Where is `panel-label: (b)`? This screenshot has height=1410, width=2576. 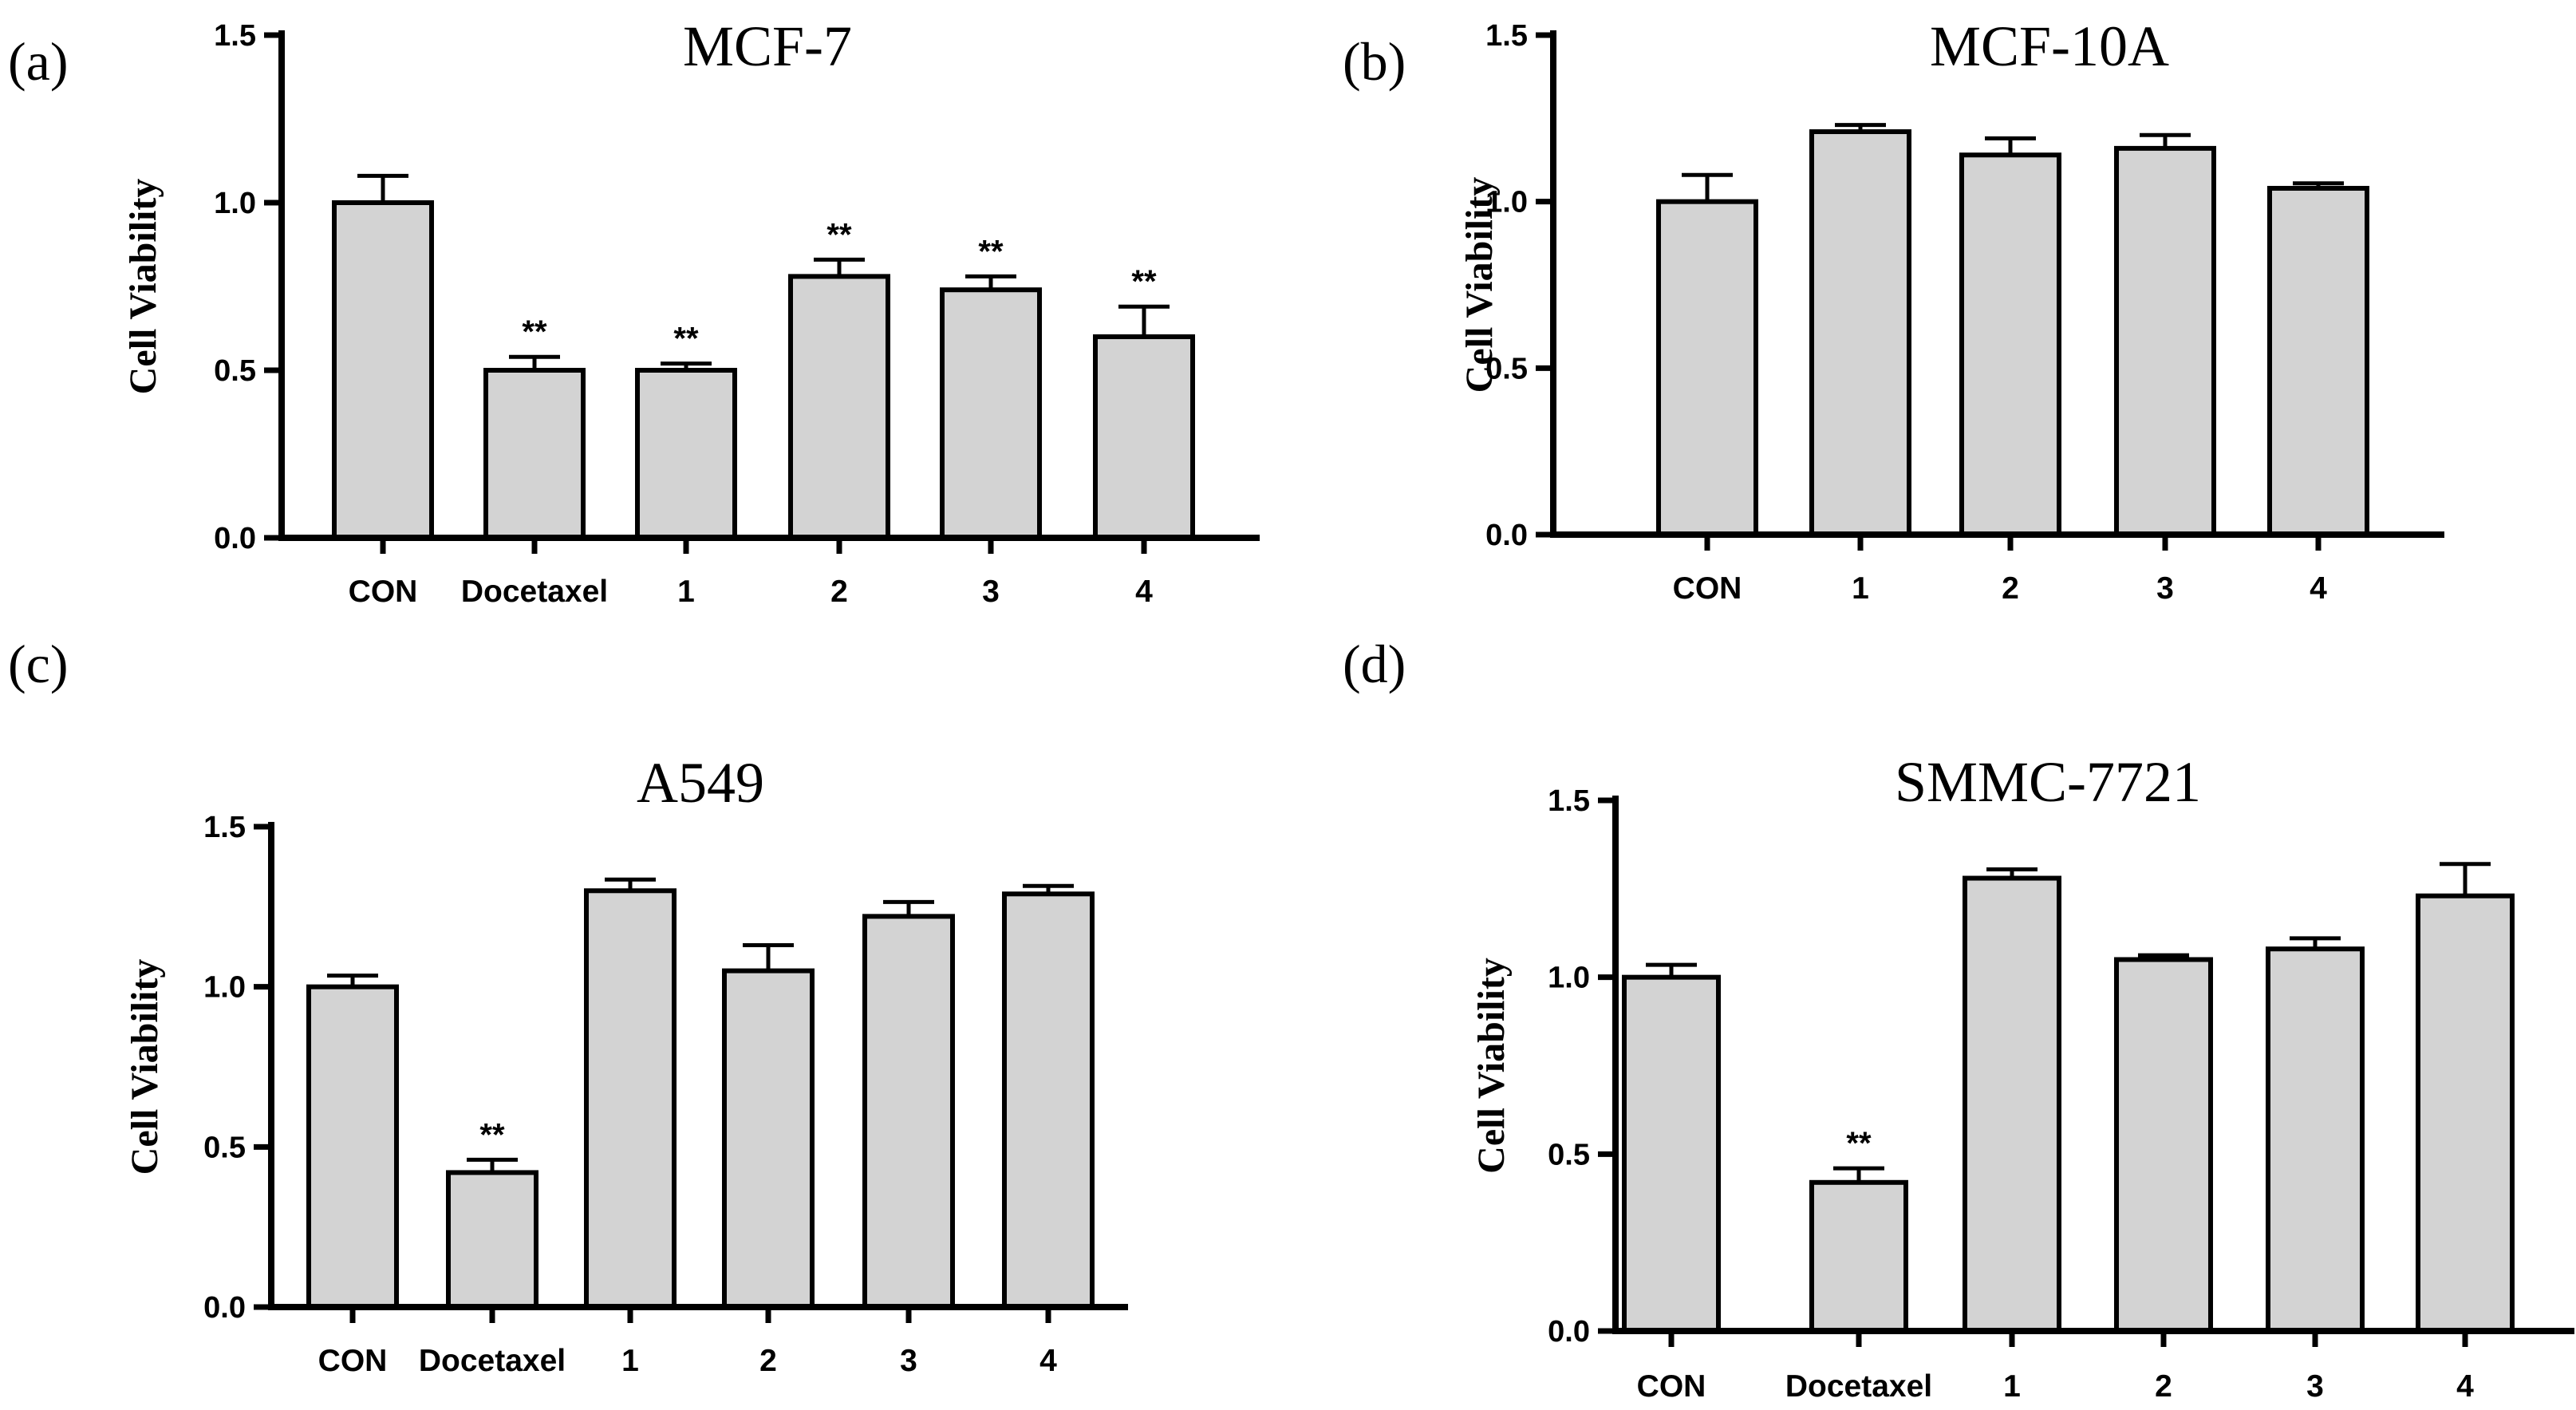 panel-label: (b) is located at coordinates (1374, 62).